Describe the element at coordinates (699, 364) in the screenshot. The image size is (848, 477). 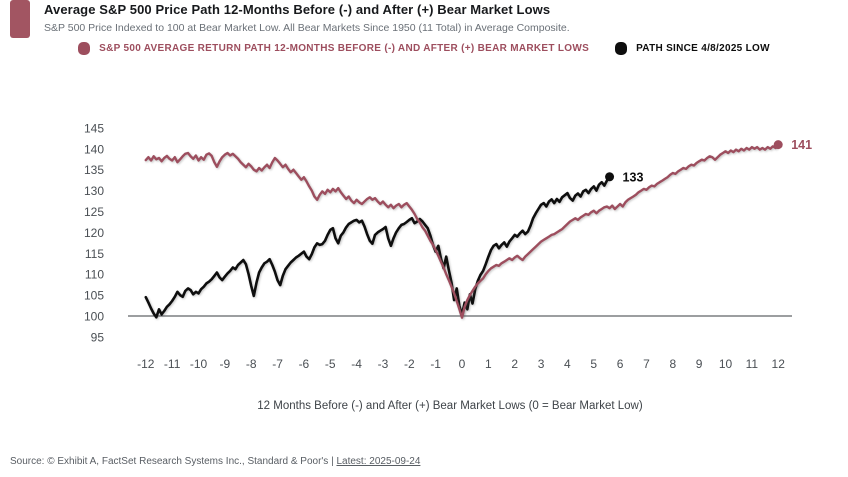
I see `x-tick-label: 9` at that location.